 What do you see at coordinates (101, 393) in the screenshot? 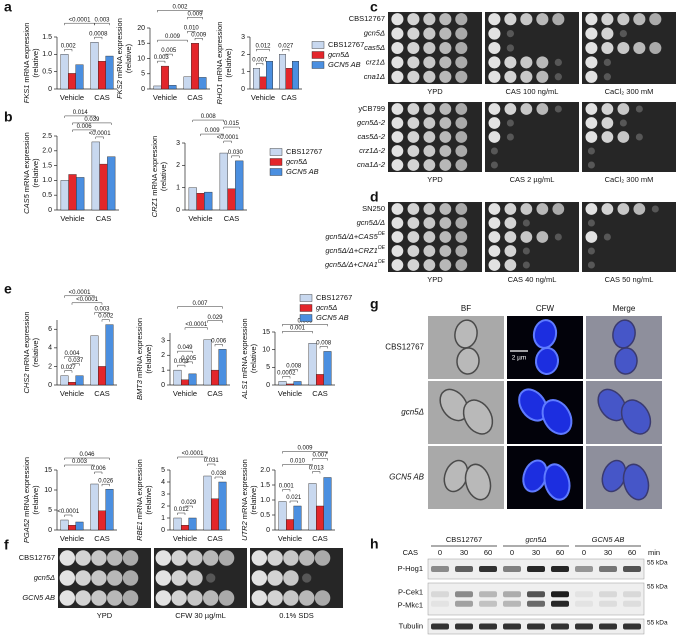
I see `category-label: CAS` at bounding box center [101, 393].